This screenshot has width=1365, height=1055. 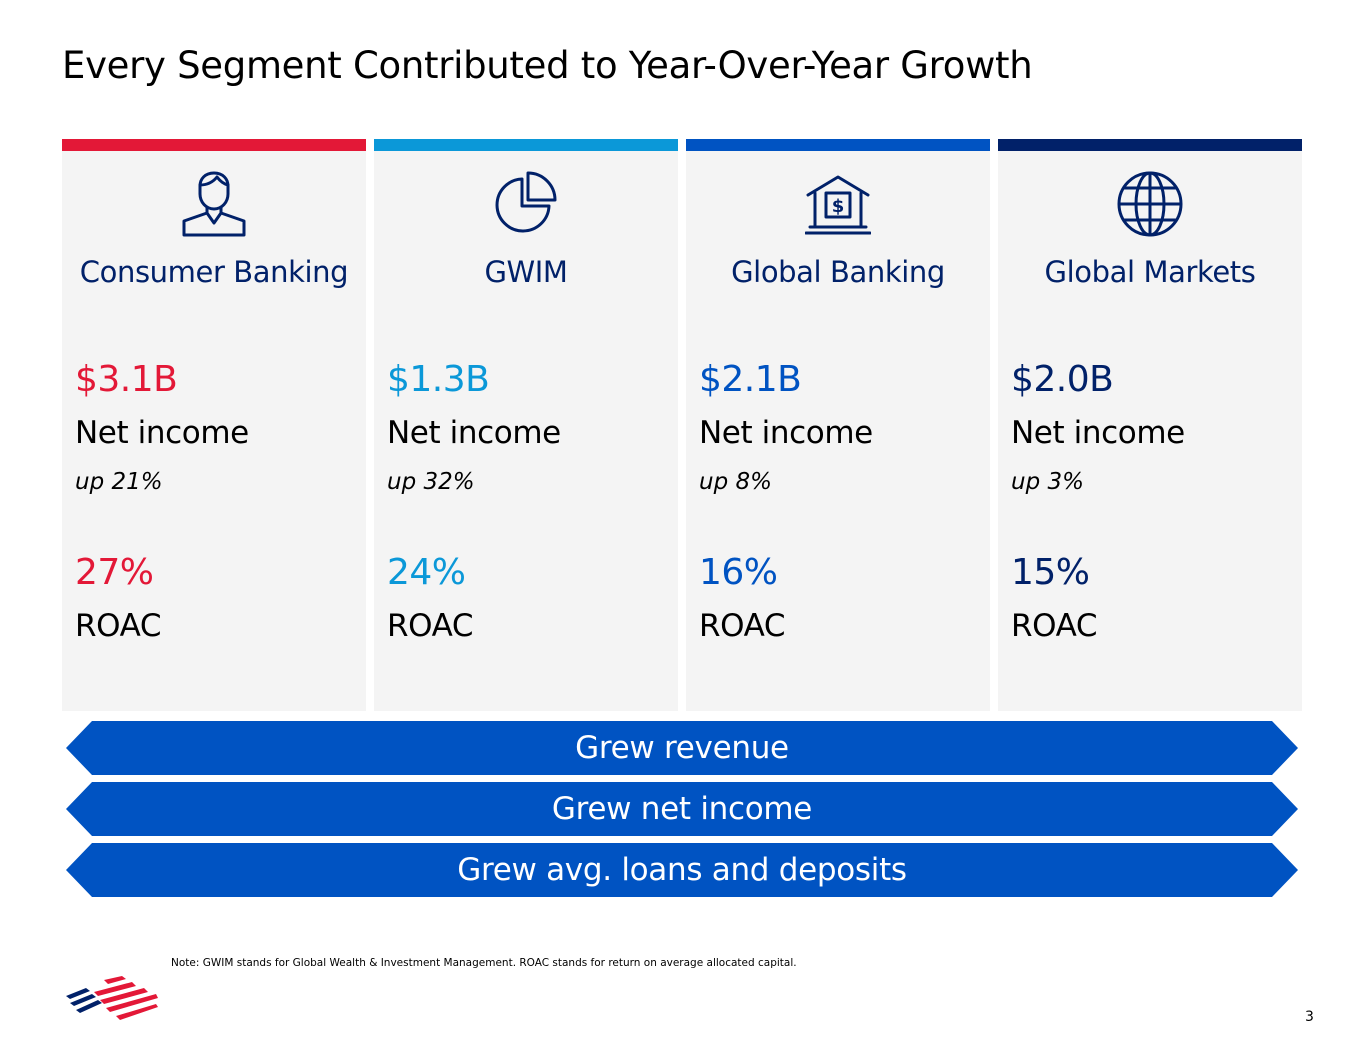 What do you see at coordinates (438, 379) in the screenshot?
I see `net-income-value: $1.3B` at bounding box center [438, 379].